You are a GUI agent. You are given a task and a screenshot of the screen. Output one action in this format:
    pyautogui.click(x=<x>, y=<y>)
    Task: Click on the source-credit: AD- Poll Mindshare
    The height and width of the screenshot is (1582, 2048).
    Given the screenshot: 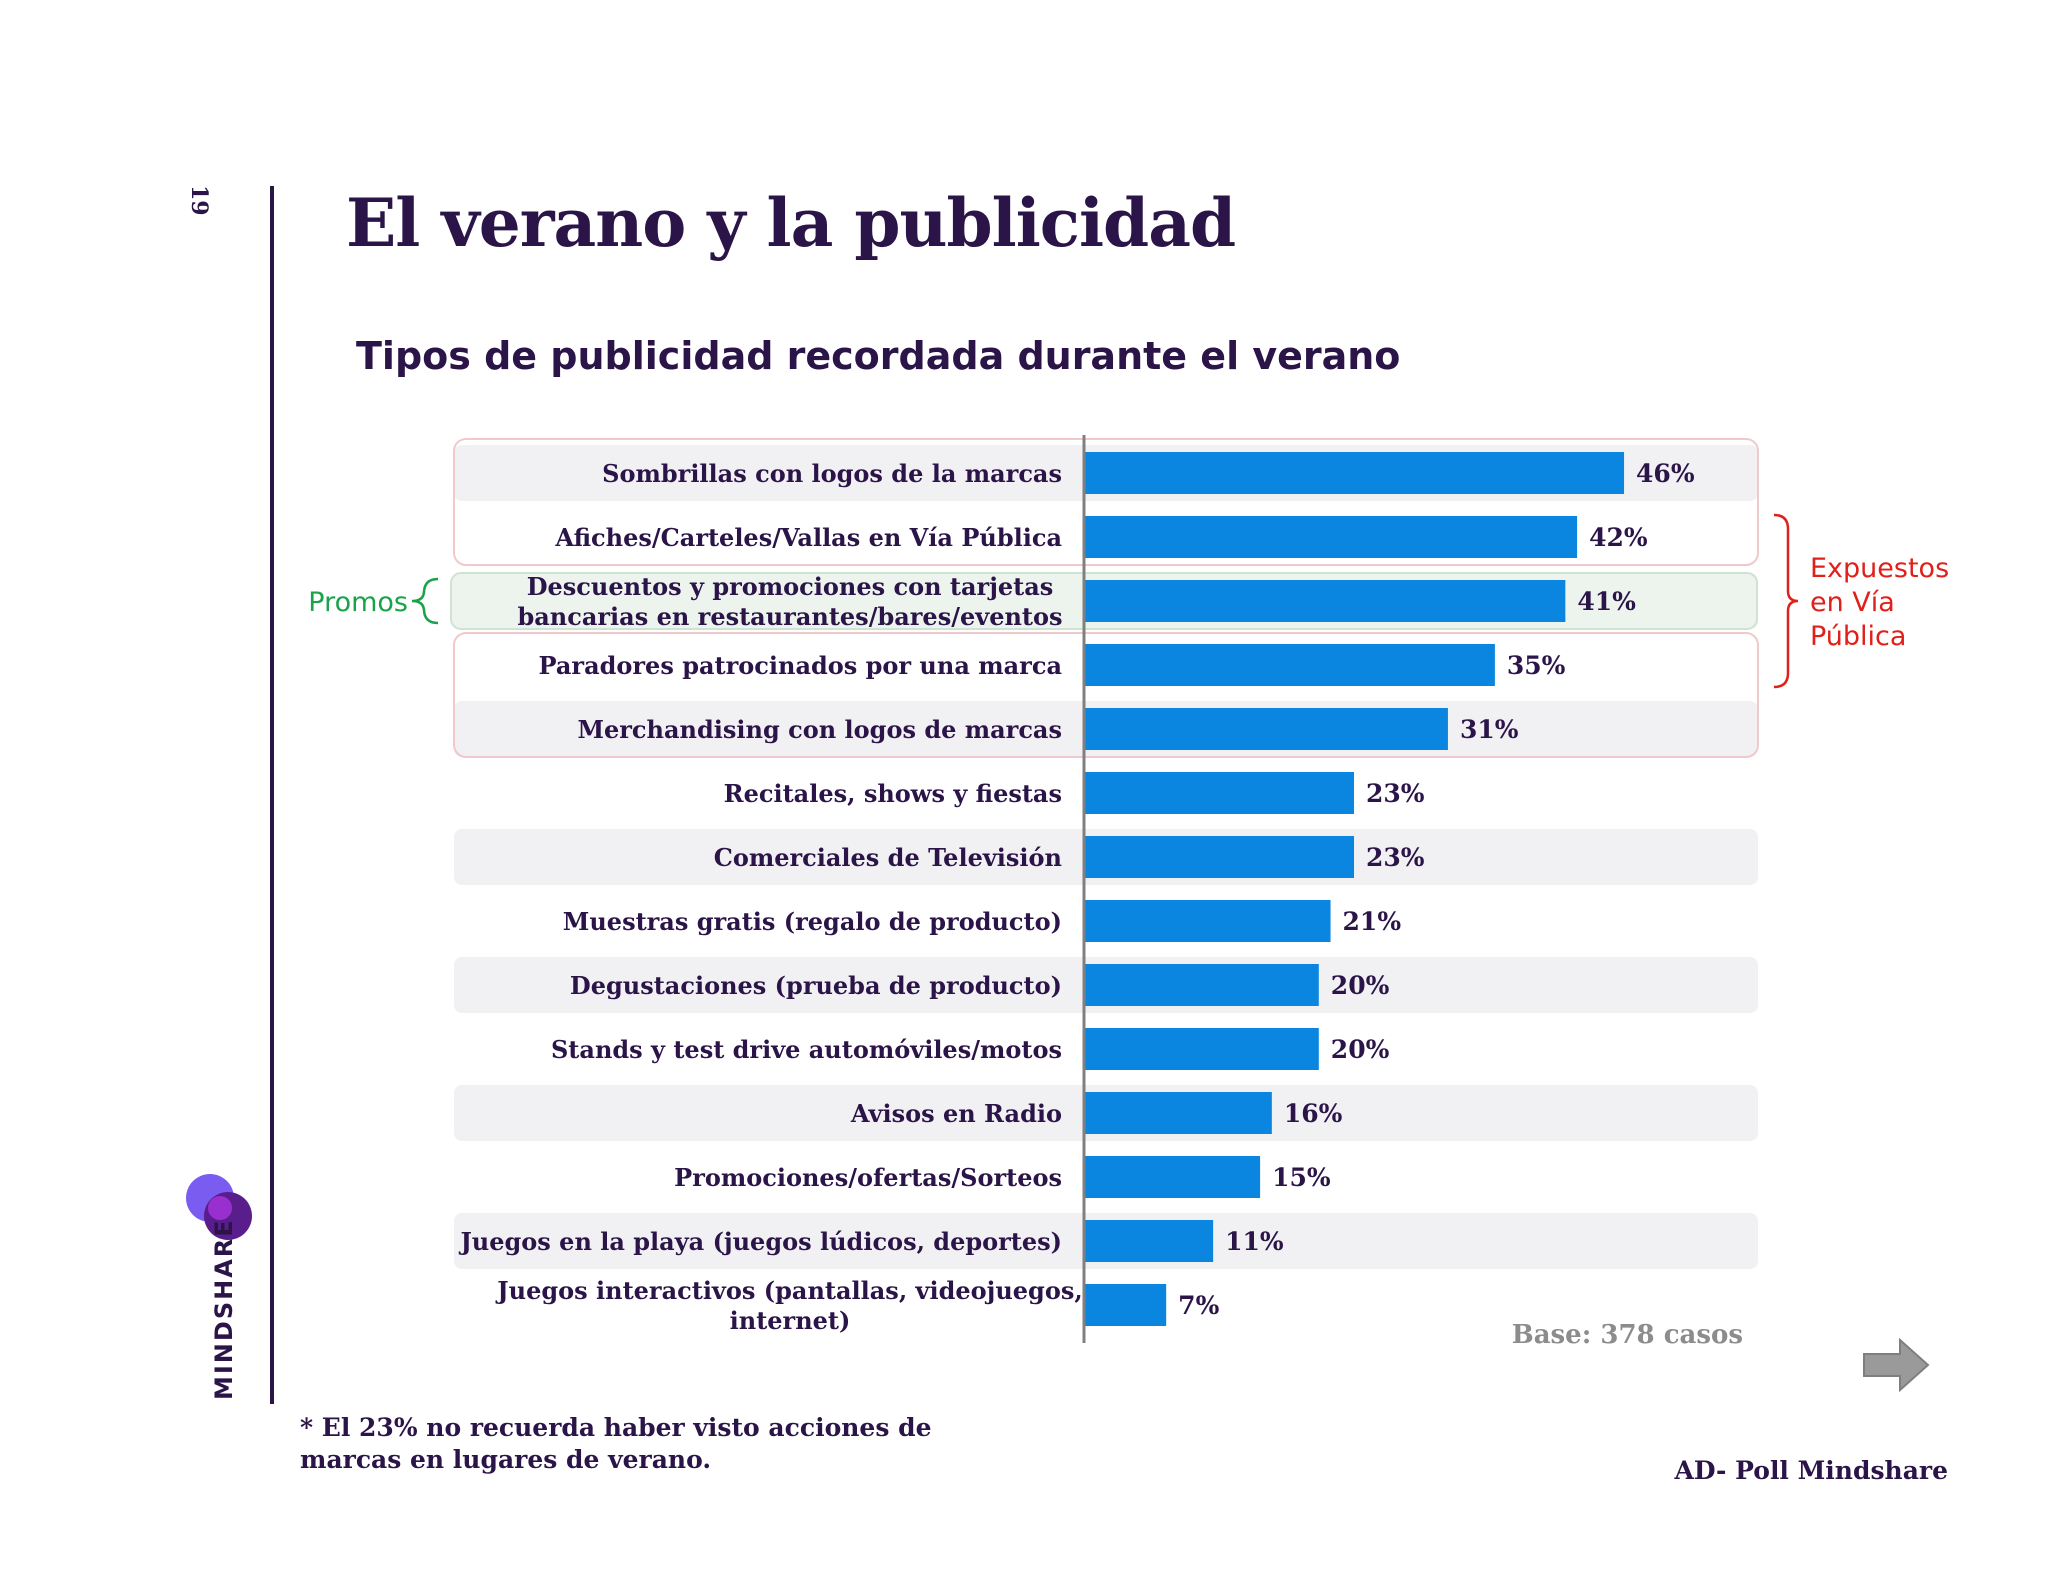 What is the action you would take?
    pyautogui.click(x=1811, y=1470)
    